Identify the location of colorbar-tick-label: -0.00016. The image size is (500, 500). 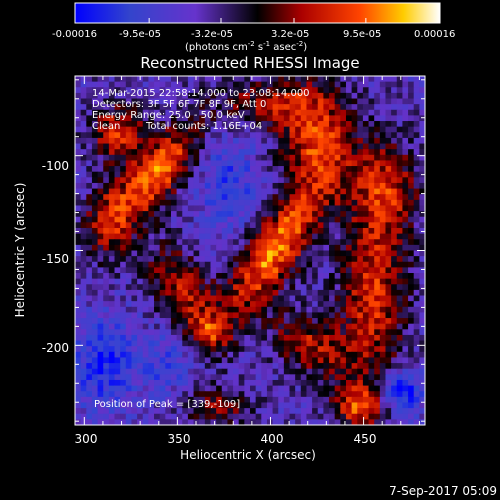
(74, 34).